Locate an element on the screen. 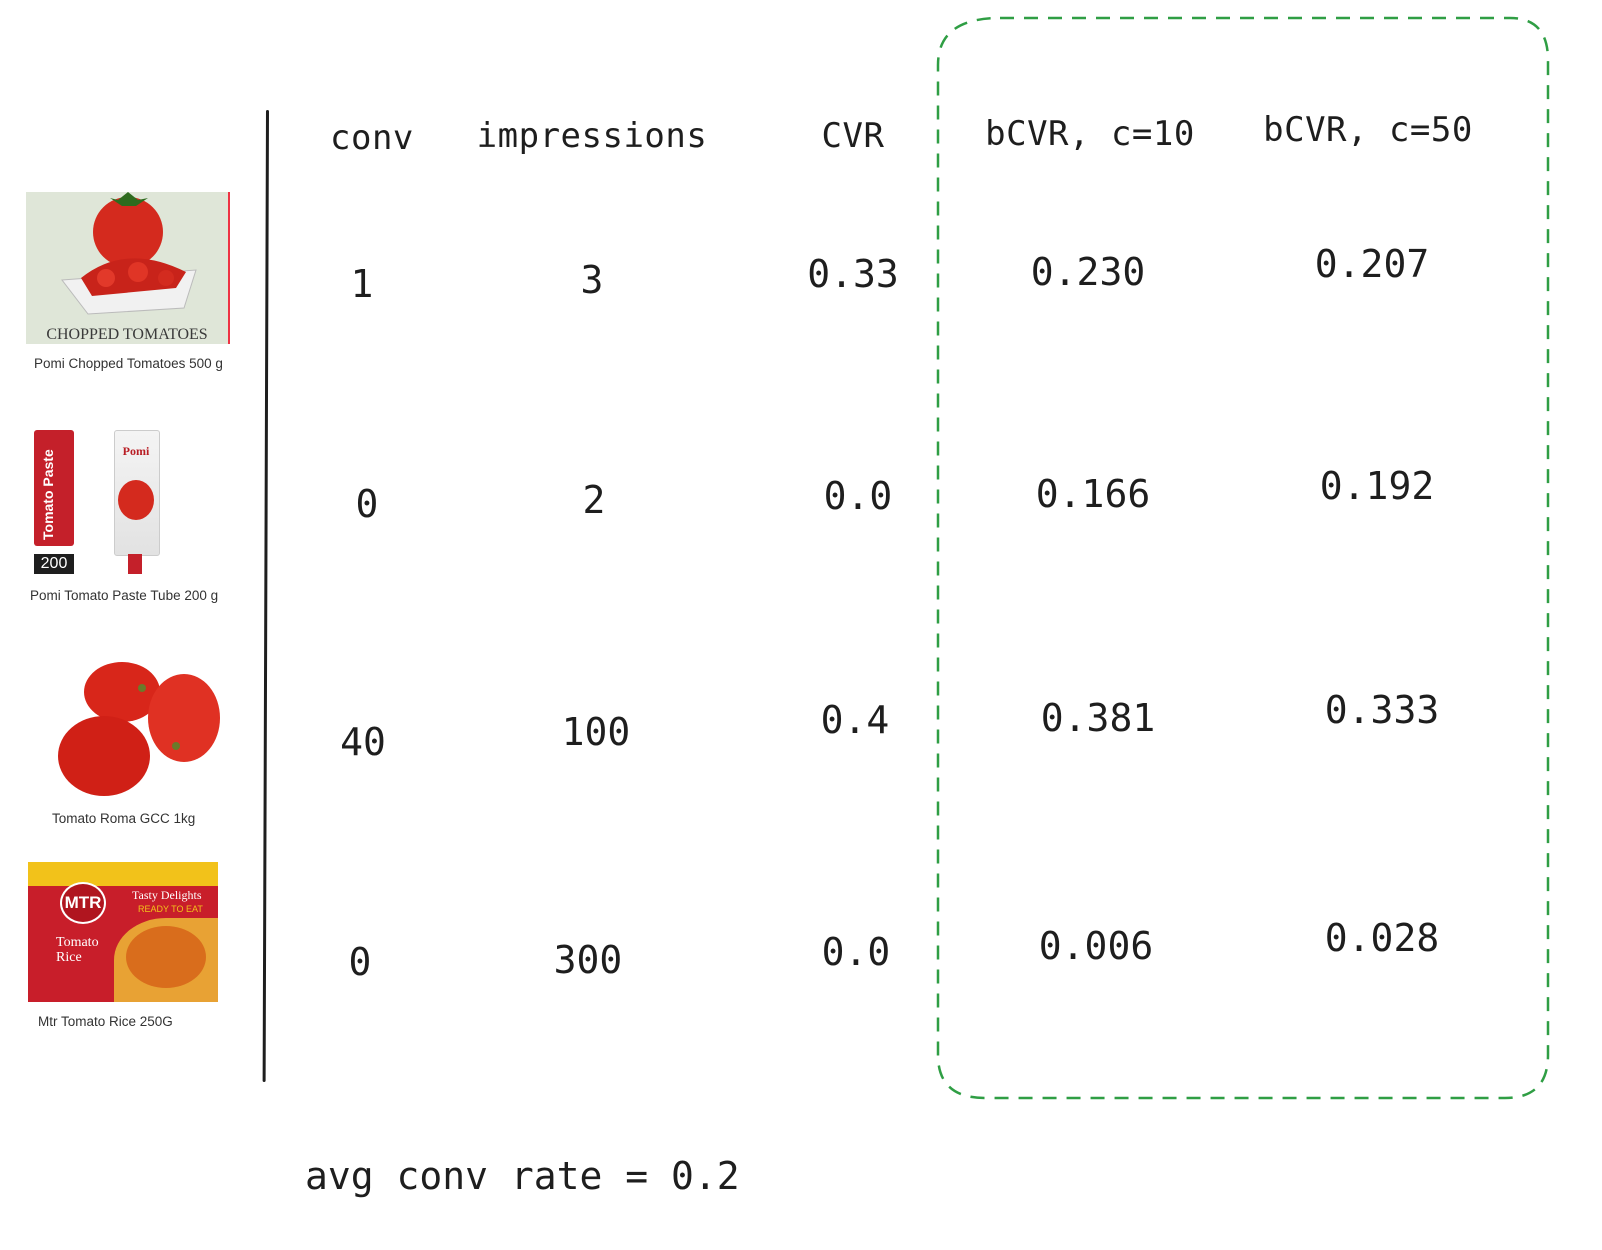 Image resolution: width=1602 pixels, height=1250 pixels. tomato-paste-brand: Pomi is located at coordinates (136, 451).